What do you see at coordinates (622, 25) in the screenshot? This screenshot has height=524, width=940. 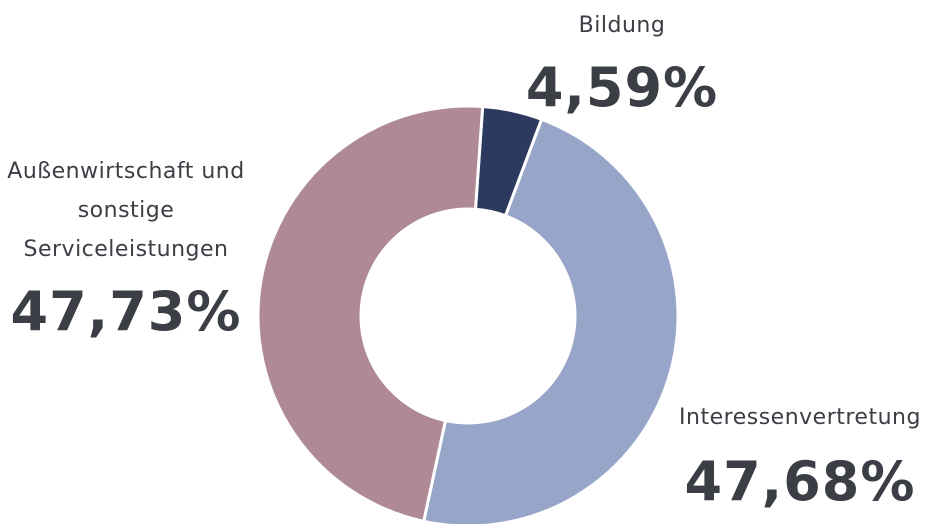 I see `category-label: Bildung` at bounding box center [622, 25].